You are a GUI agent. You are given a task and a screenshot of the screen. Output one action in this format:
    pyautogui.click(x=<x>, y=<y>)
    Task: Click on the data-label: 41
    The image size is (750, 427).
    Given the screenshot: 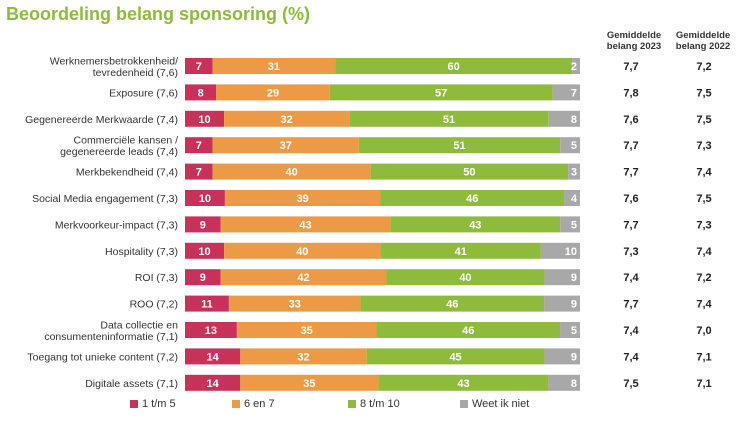 What is the action you would take?
    pyautogui.click(x=461, y=252)
    